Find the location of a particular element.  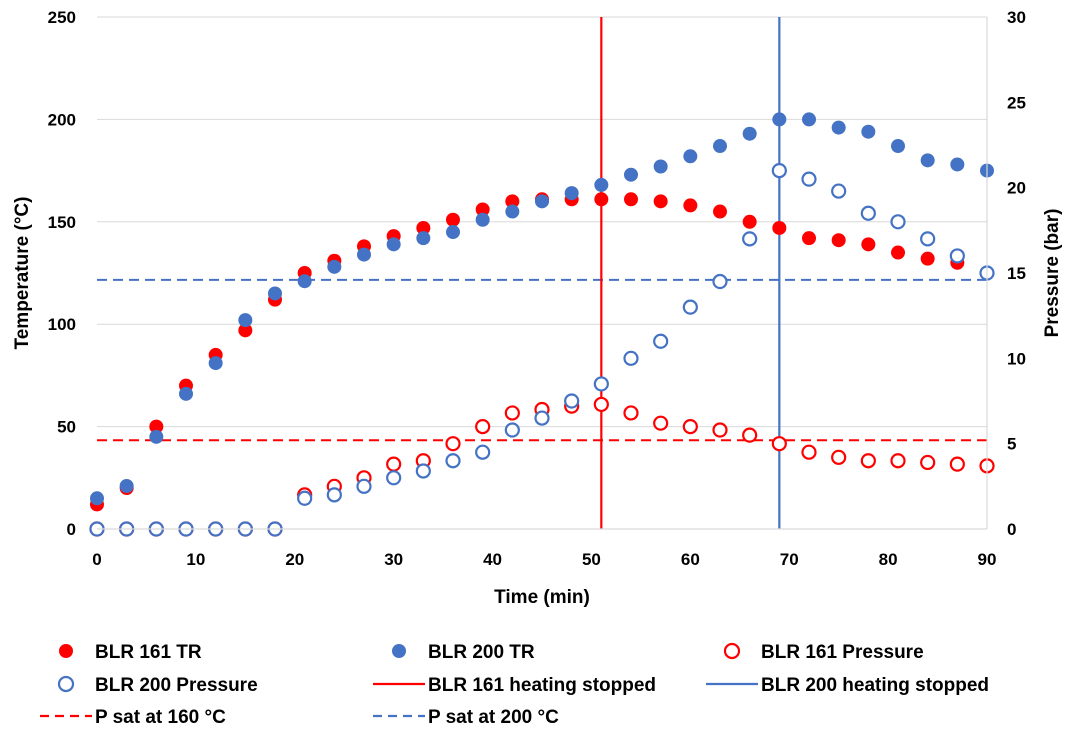

y2-tick-label: 10 is located at coordinates (1016, 358).